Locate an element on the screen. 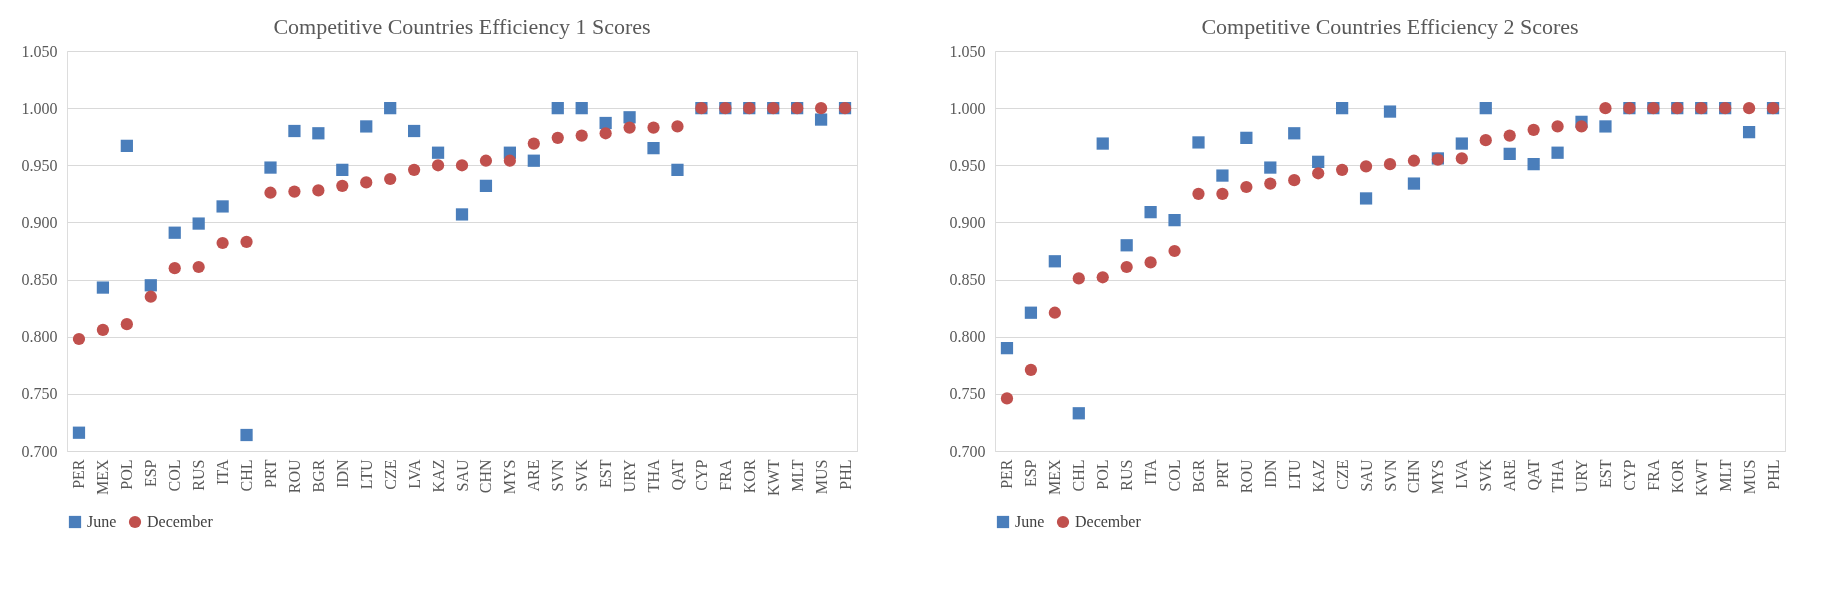 The image size is (1839, 613). x-tick-label: THA is located at coordinates (1558, 476).